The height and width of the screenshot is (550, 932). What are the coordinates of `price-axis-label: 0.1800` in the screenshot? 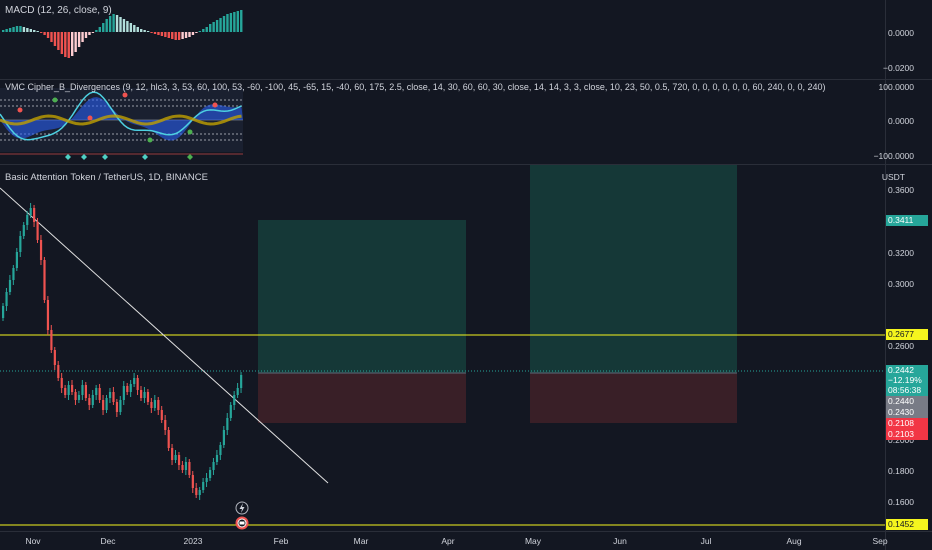 It's located at (901, 471).